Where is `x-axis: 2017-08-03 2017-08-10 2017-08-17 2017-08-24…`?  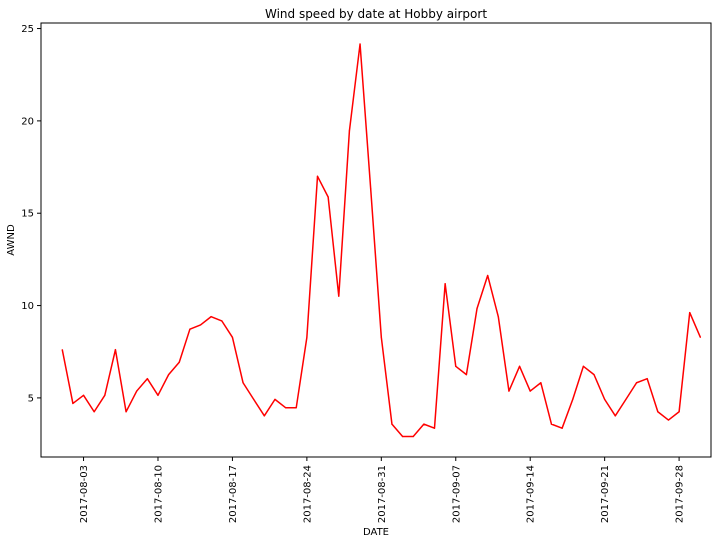
x-axis: 2017-08-03 2017-08-10 2017-08-17 2017-08-24… is located at coordinates (382, 490).